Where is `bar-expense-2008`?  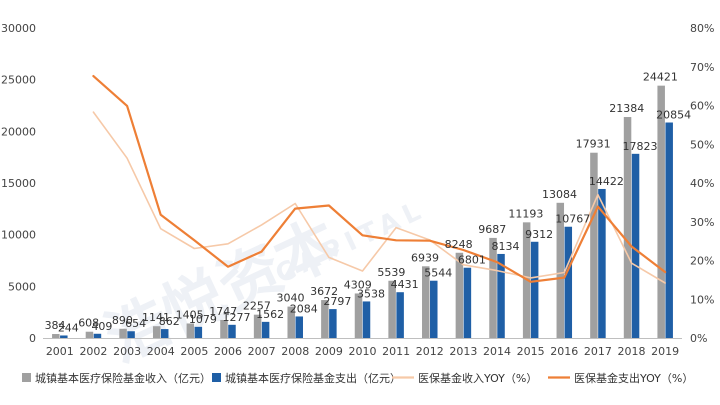
bar-expense-2008 is located at coordinates (299, 327).